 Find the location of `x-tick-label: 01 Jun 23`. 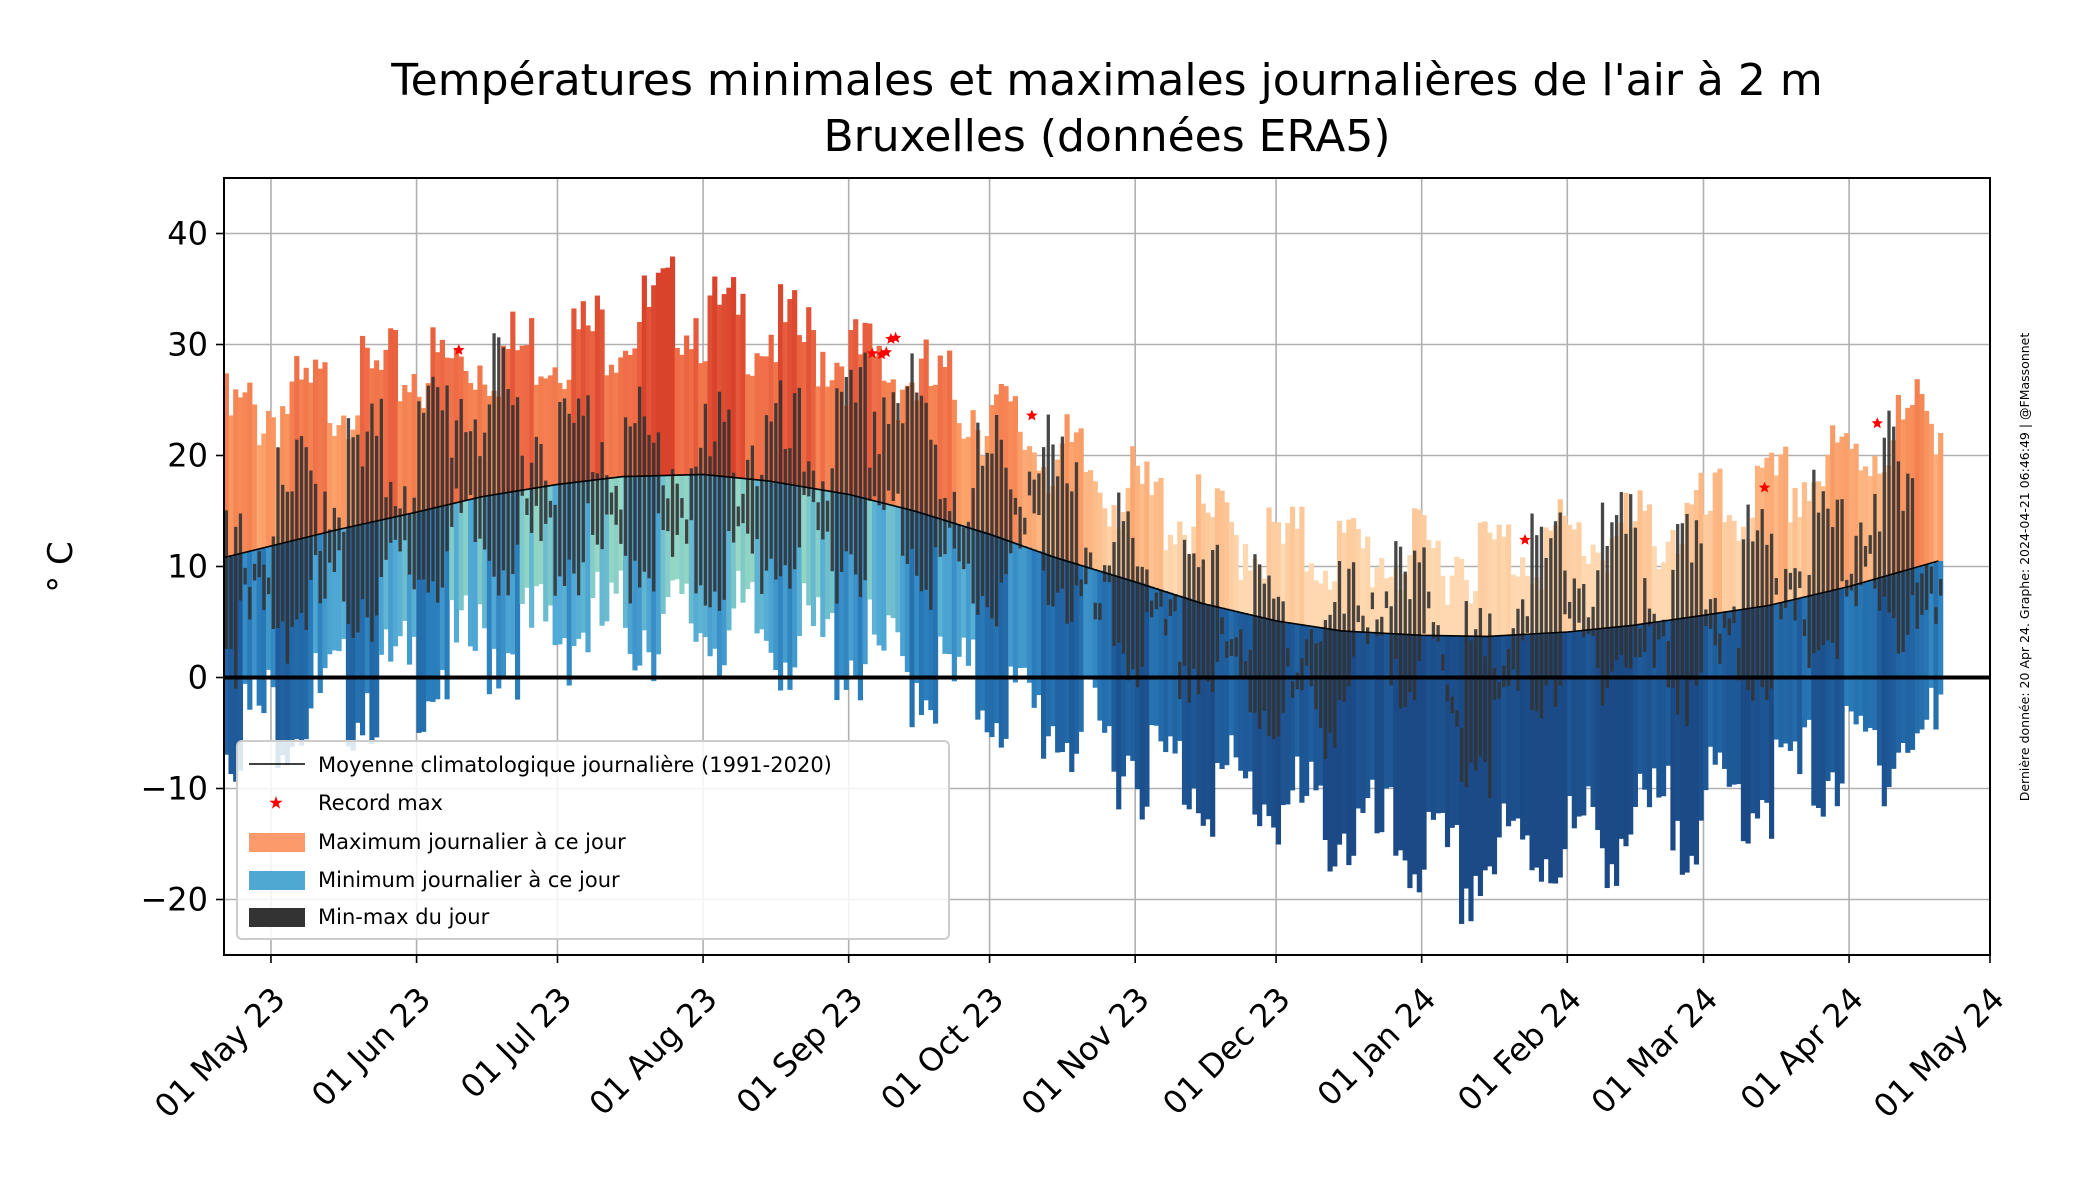

x-tick-label: 01 Jun 23 is located at coordinates (371, 1047).